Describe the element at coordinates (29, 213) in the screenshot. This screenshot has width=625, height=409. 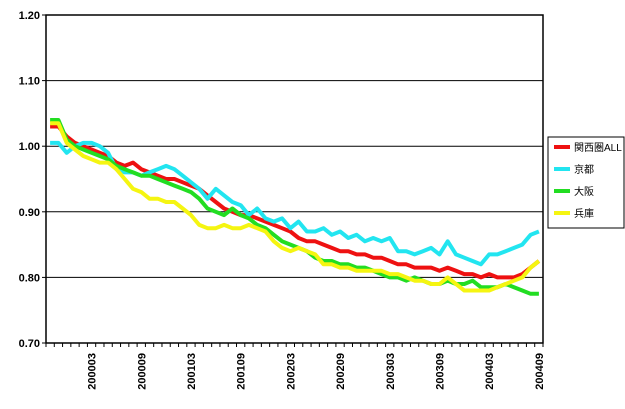
I see `y-tick-label: 0.90` at that location.